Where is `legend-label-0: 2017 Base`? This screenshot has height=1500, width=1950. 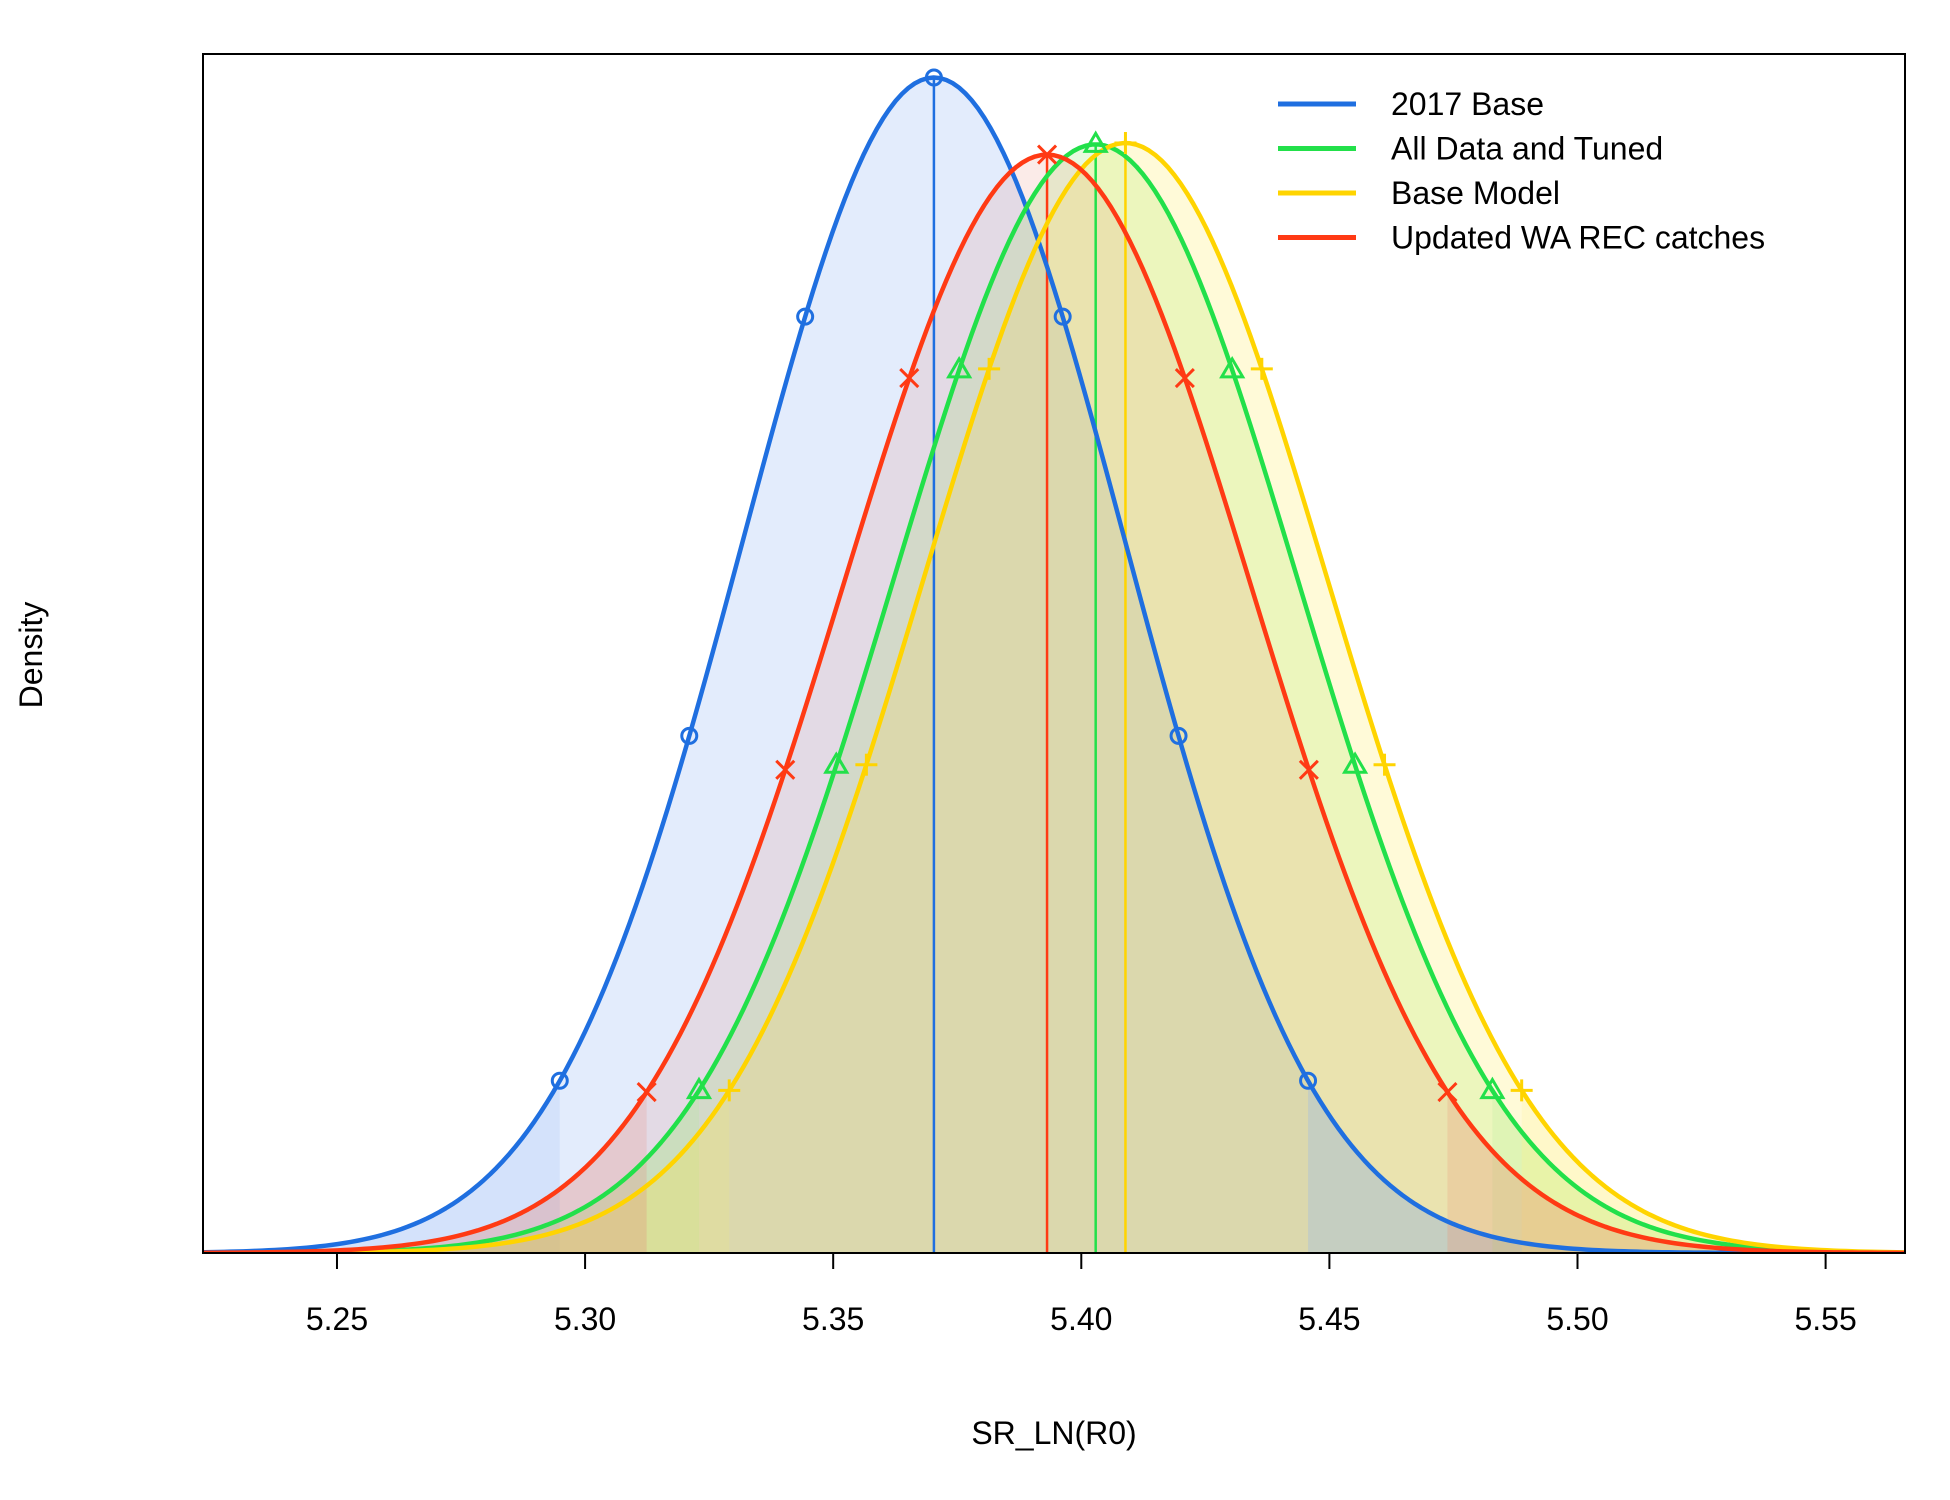 legend-label-0: 2017 Base is located at coordinates (1467, 104).